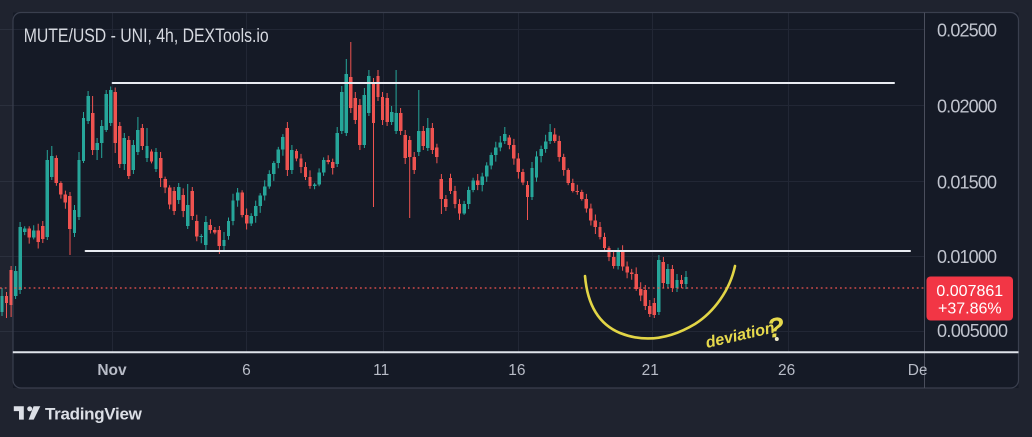 Image resolution: width=1032 pixels, height=437 pixels. Describe the element at coordinates (967, 257) in the screenshot. I see `svg-text: 0.01000` at that location.